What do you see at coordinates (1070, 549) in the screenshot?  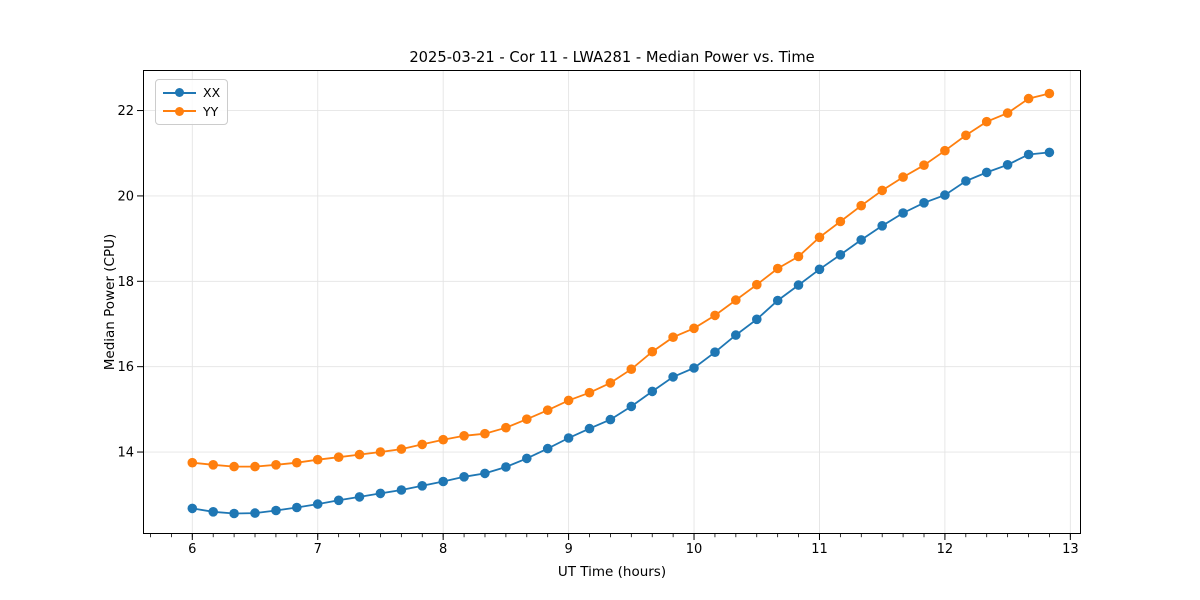 I see `x-tick-label: 13` at bounding box center [1070, 549].